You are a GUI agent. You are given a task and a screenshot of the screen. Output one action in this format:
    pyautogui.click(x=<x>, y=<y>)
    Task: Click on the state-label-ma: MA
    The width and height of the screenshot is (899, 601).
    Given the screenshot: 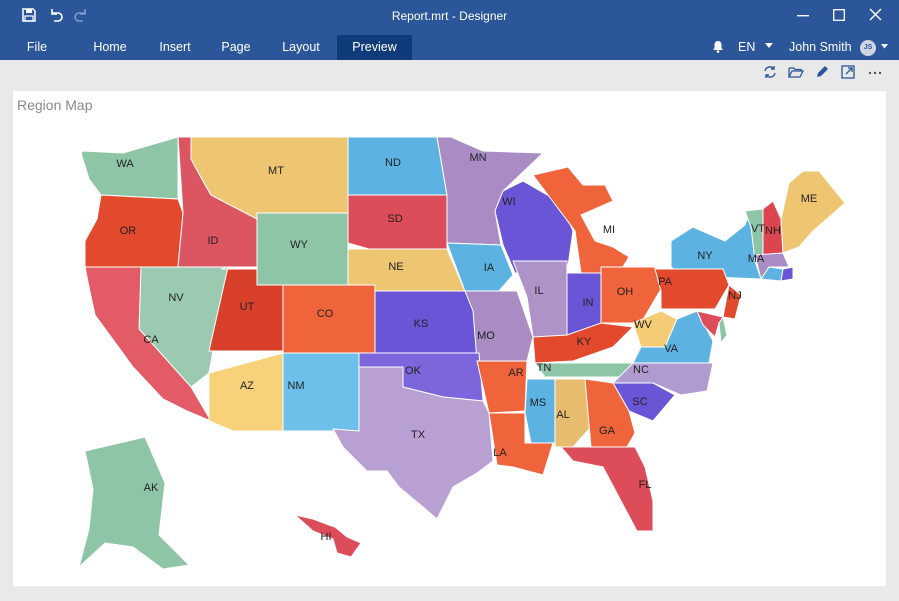 What is the action you would take?
    pyautogui.click(x=756, y=259)
    